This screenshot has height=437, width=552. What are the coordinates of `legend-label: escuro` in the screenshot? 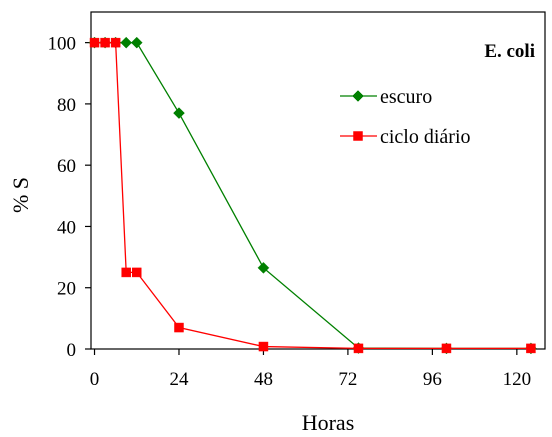 It's located at (406, 97).